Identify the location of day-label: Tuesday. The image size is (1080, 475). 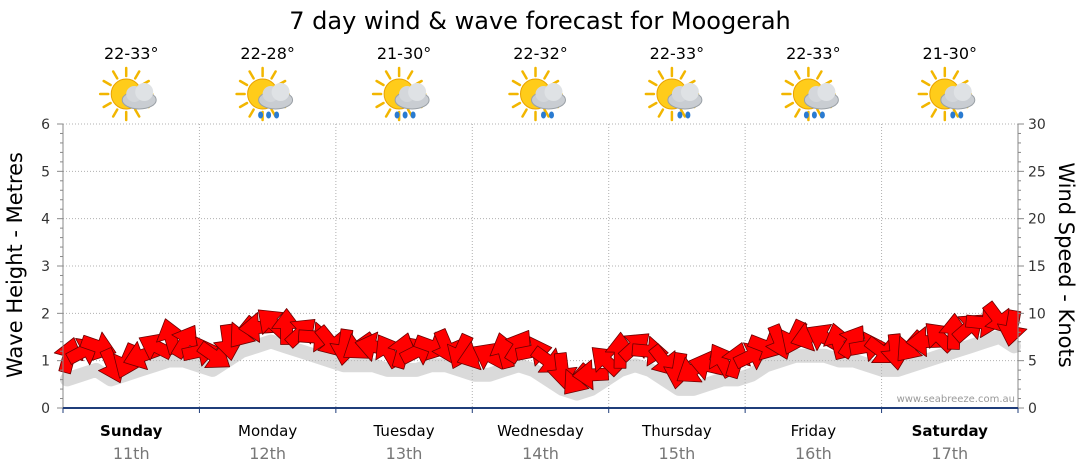
(404, 431).